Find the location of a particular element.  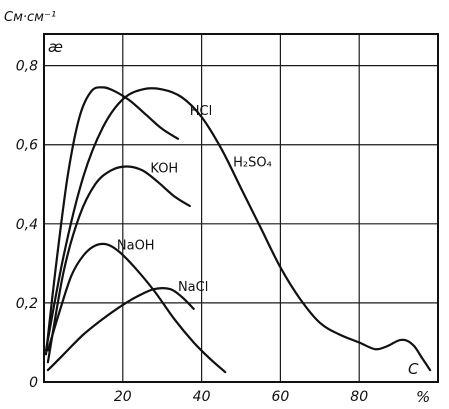

y-unit-label: См·см⁻¹ is located at coordinates (30, 17).